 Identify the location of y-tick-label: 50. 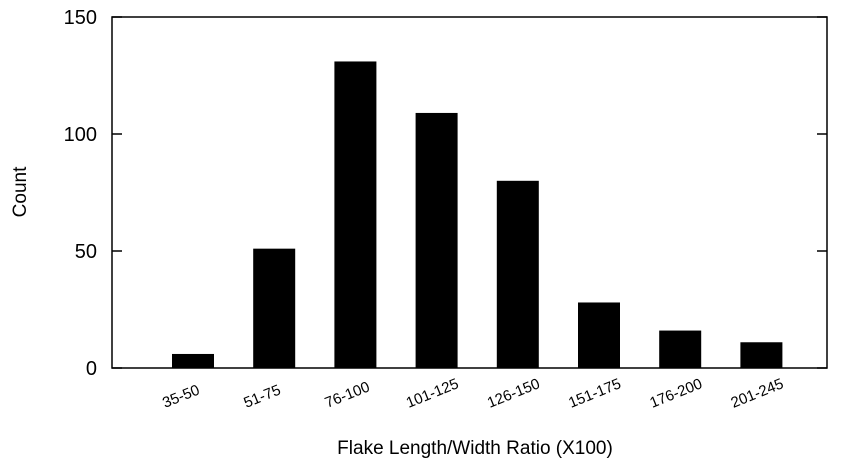
(86, 252).